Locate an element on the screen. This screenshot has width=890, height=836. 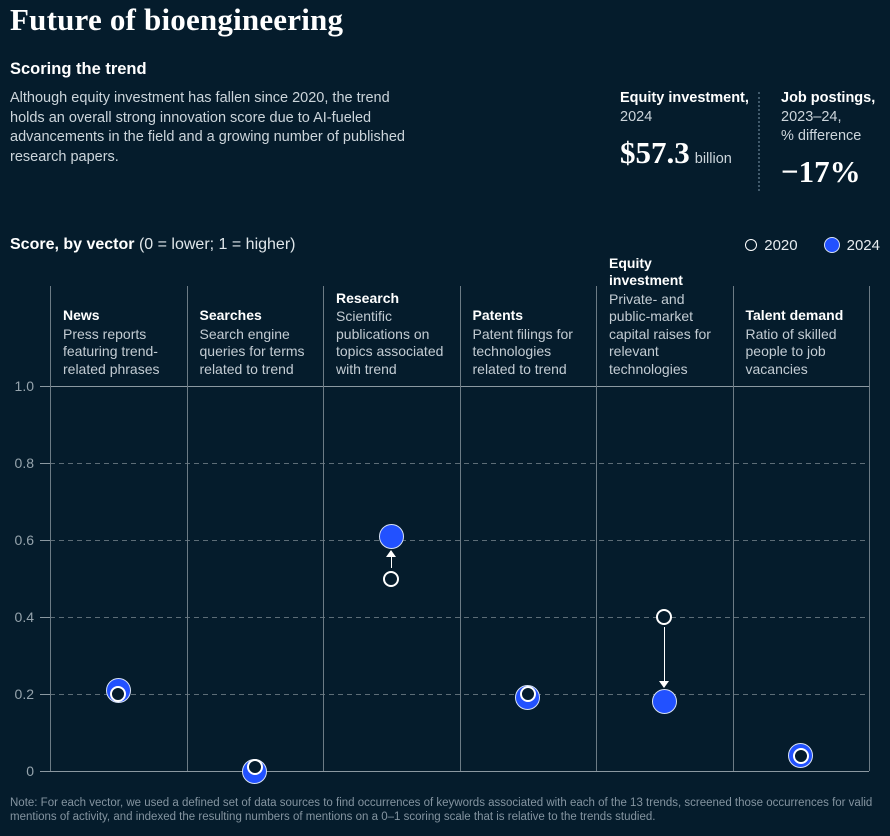
stat-label-line: 2024 is located at coordinates (636, 117).